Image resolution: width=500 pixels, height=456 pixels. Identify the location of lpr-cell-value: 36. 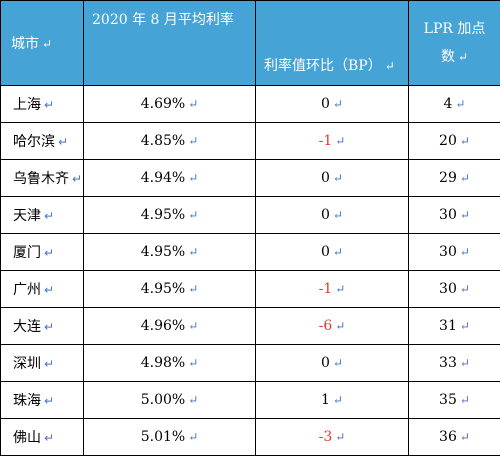
(448, 437).